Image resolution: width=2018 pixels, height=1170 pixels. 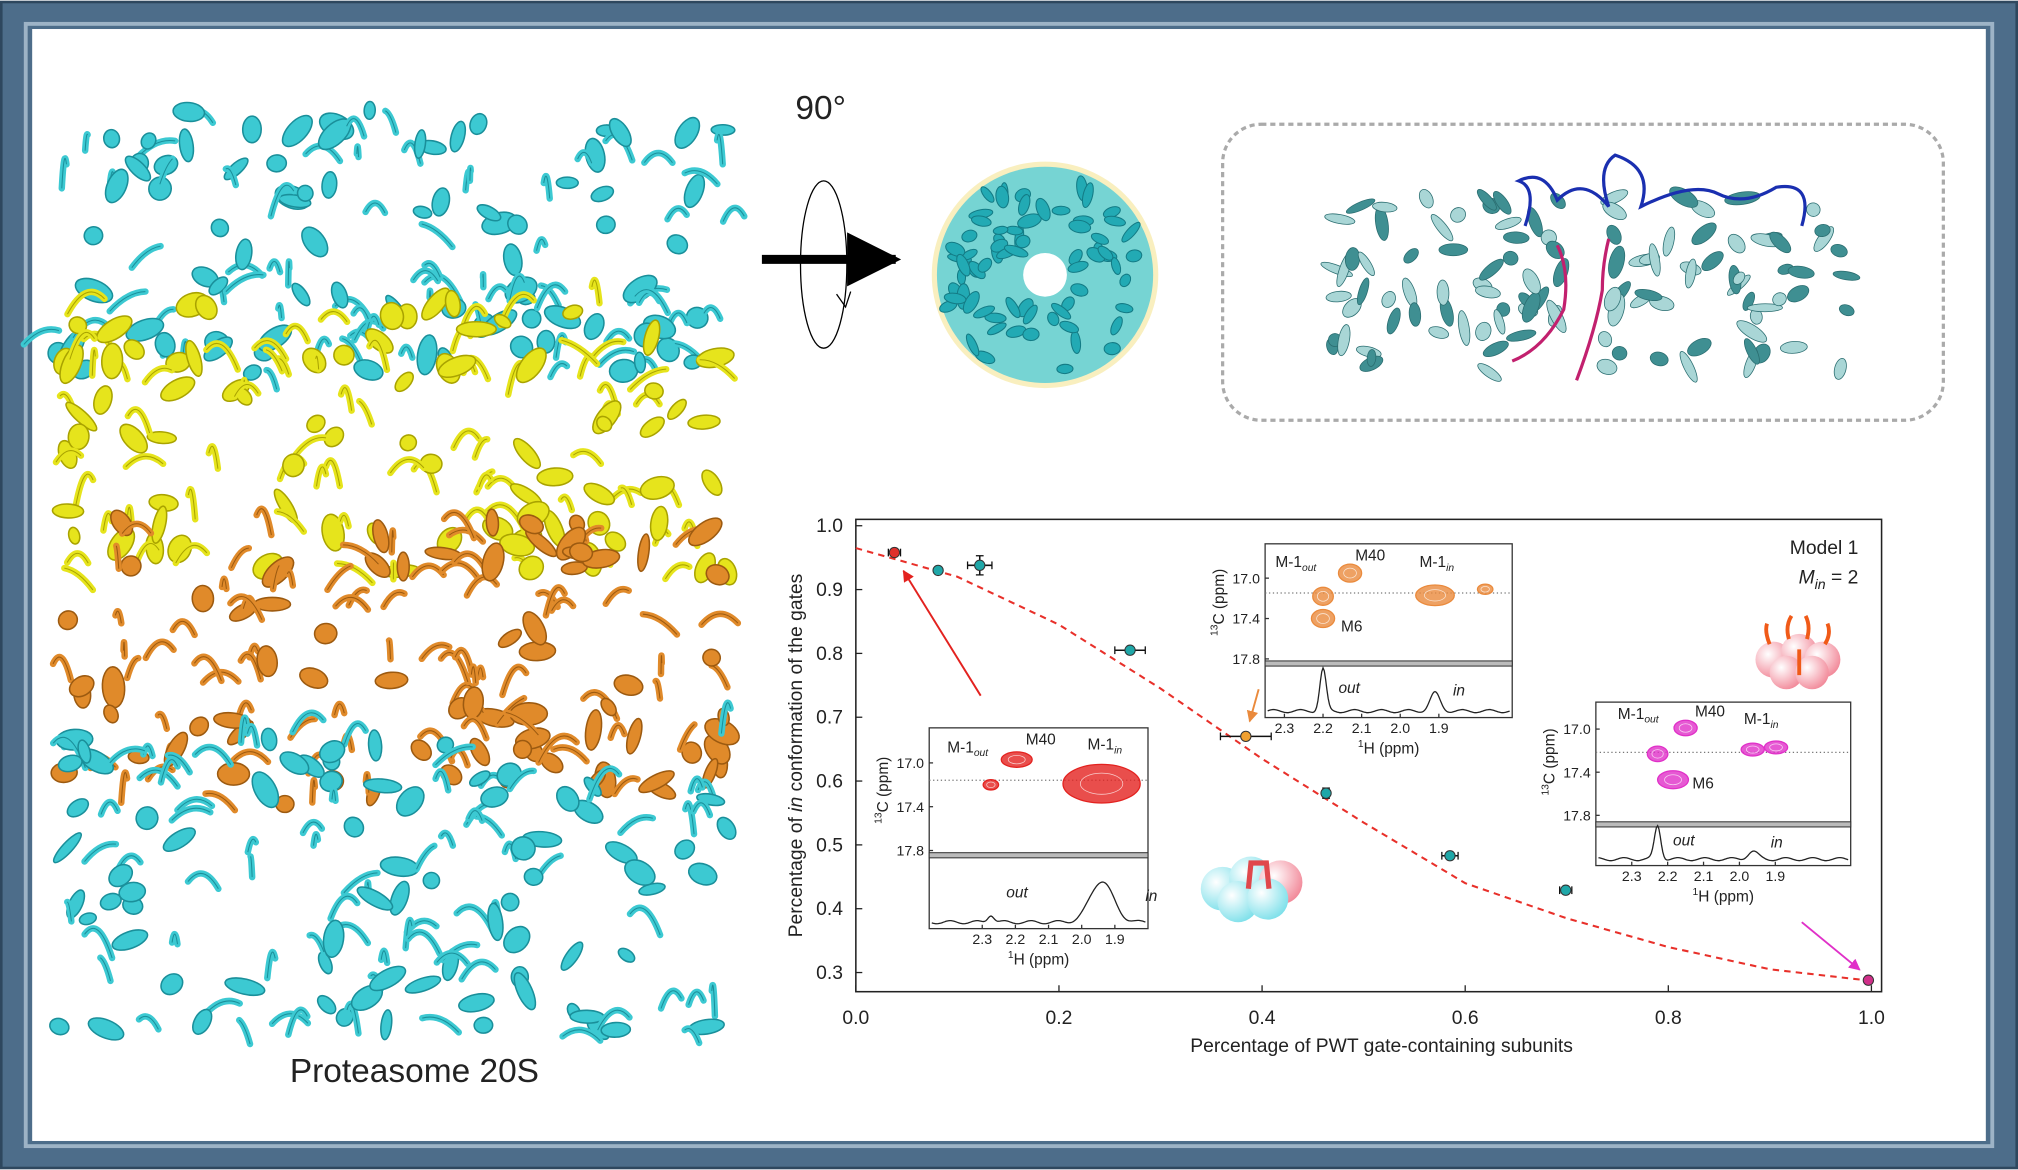 I want to click on inset-y-label: 13C (ppm), so click(x=1549, y=761).